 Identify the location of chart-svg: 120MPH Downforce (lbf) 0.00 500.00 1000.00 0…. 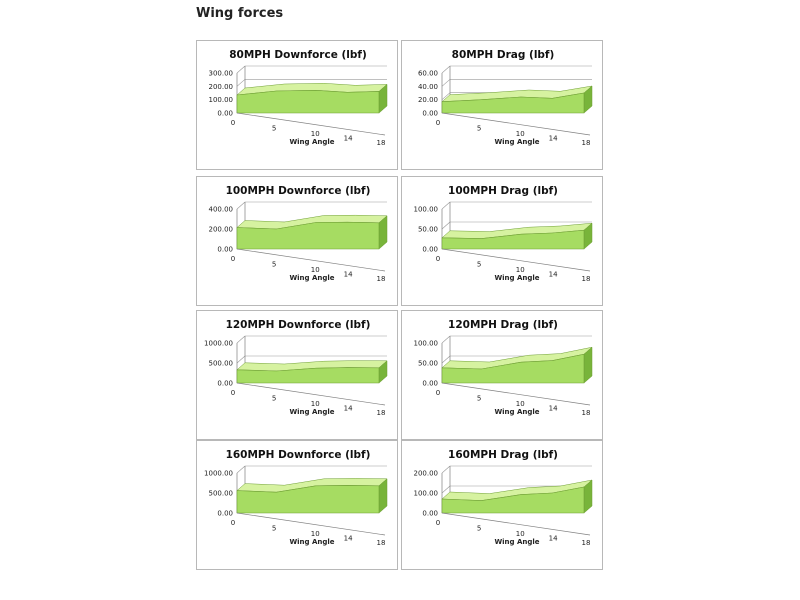
(296, 368).